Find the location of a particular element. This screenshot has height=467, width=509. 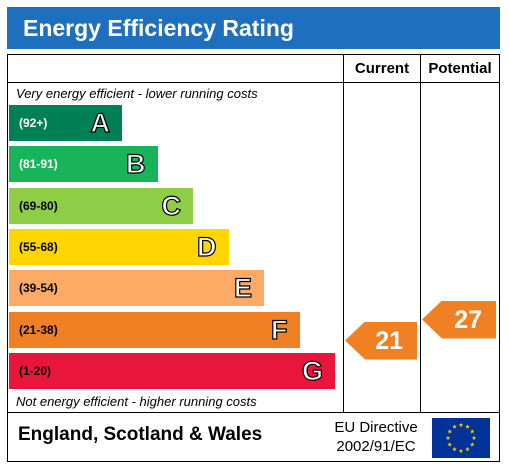

eu-flag-icon is located at coordinates (461, 438).